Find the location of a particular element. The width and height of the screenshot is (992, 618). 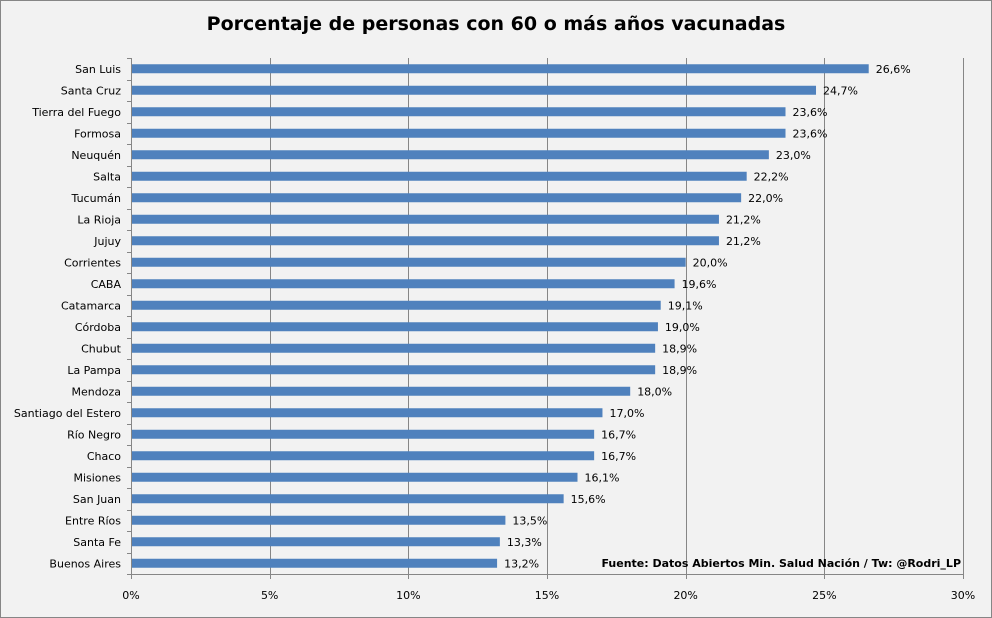

category-label: Misiones is located at coordinates (97, 477).